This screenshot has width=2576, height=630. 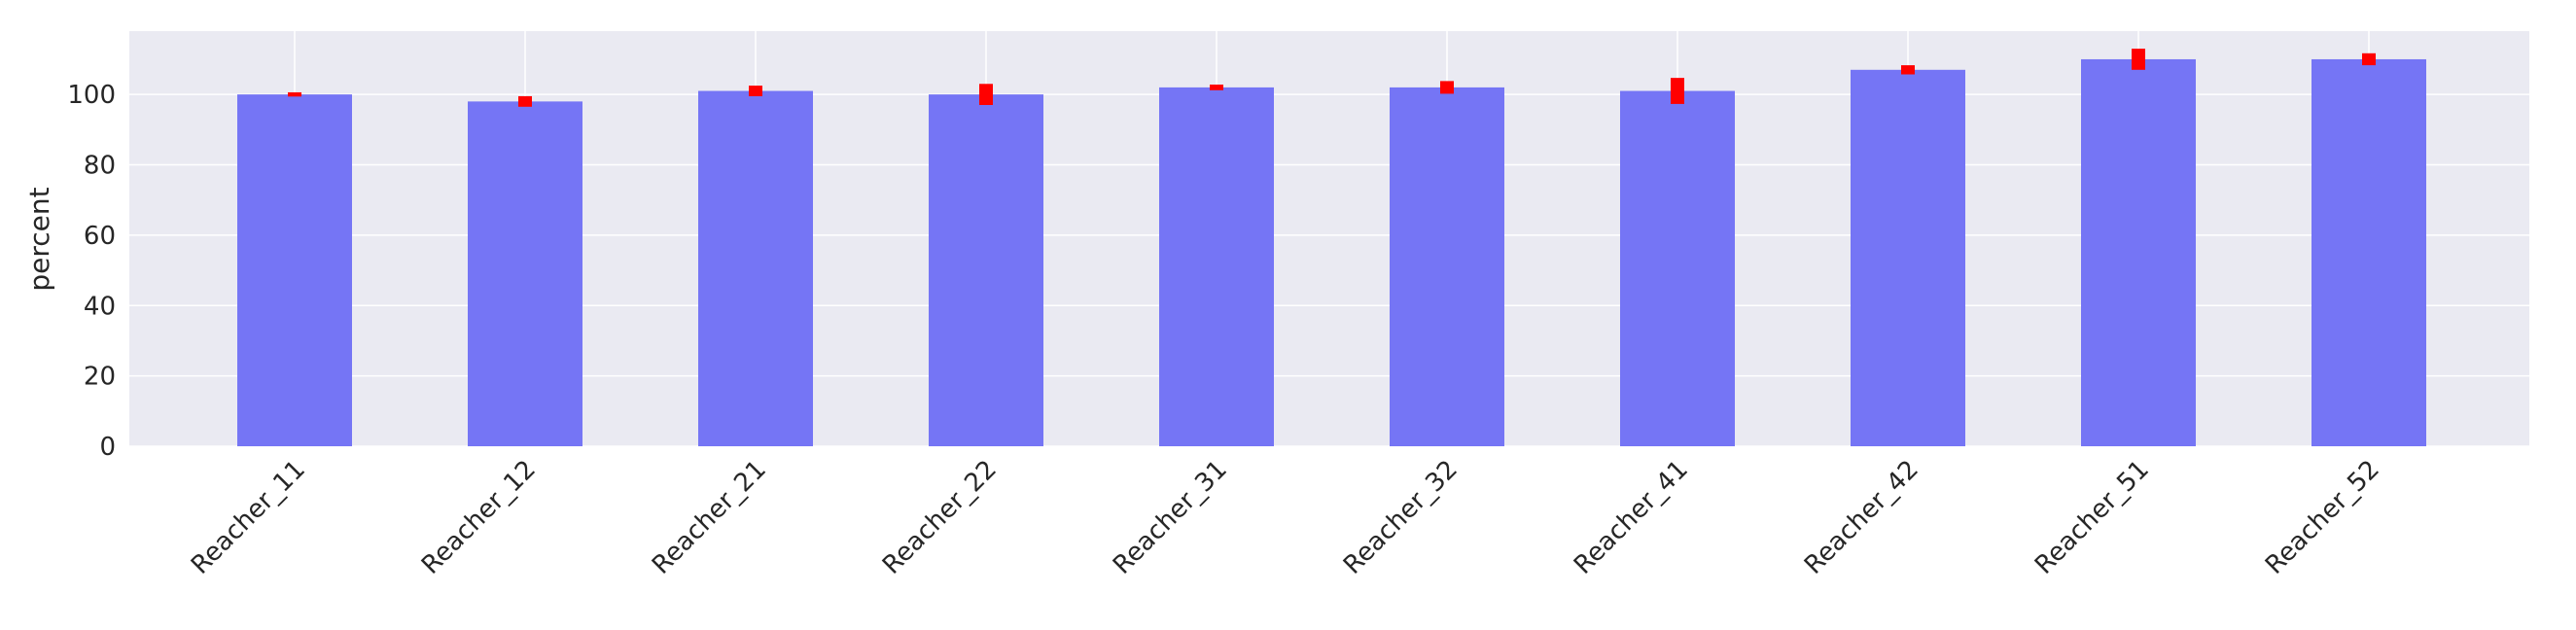 I want to click on y-tick-label: 60, so click(x=100, y=236).